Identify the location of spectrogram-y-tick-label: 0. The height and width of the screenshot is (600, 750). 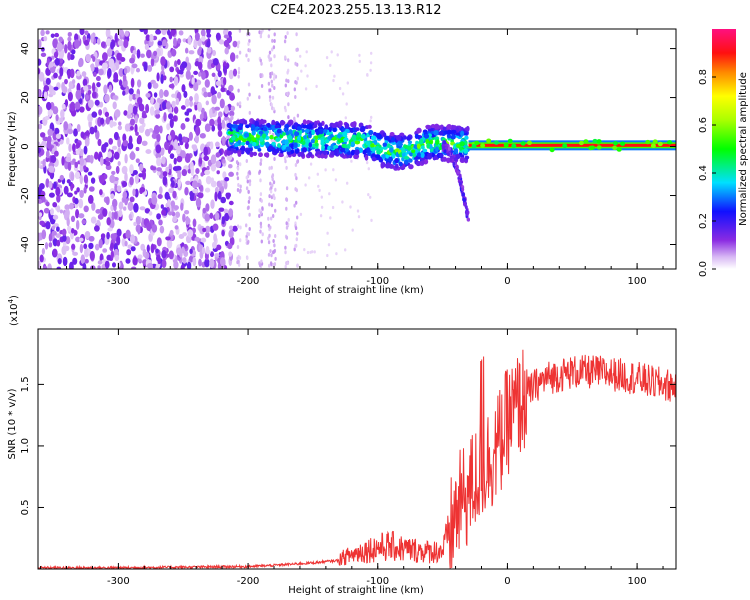
(25, 146).